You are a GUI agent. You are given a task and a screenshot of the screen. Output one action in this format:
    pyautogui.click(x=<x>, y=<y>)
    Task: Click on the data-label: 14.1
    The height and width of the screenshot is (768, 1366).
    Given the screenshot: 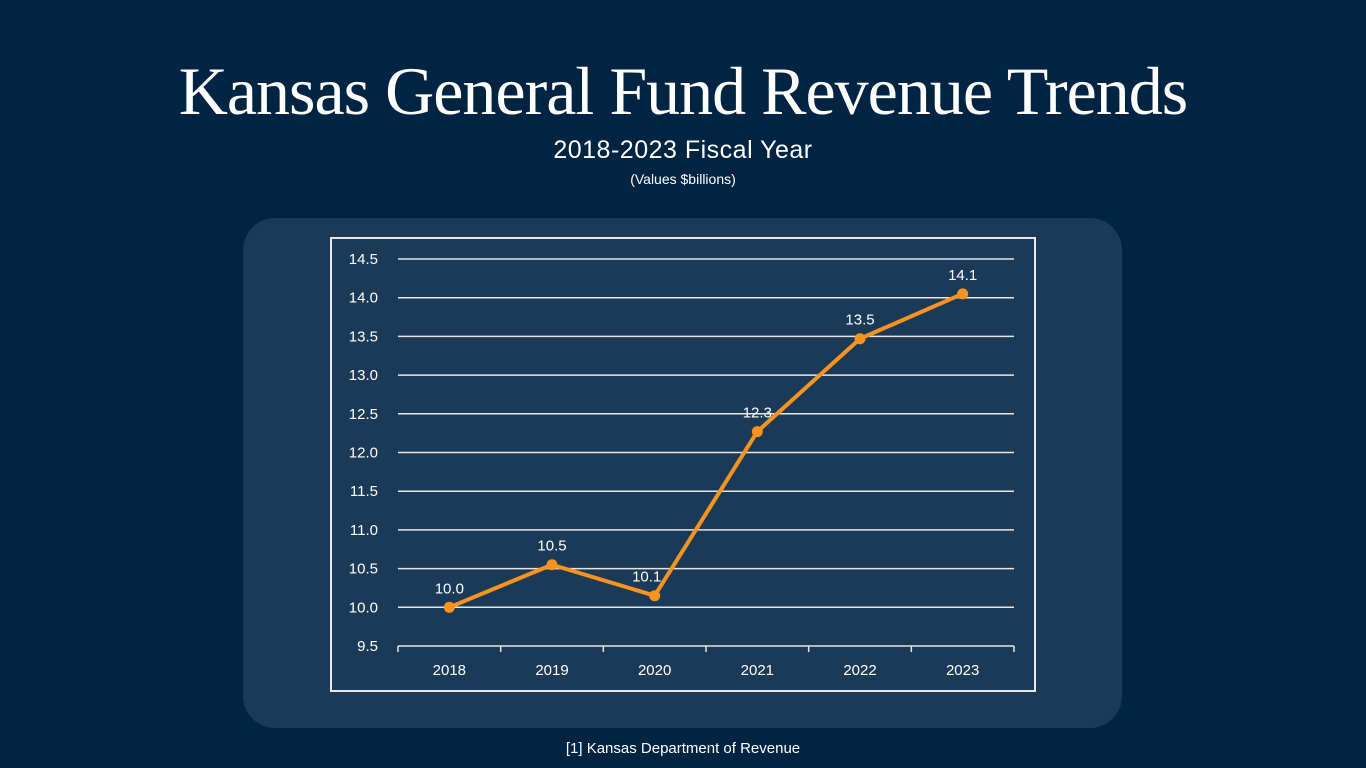 What is the action you would take?
    pyautogui.click(x=962, y=275)
    